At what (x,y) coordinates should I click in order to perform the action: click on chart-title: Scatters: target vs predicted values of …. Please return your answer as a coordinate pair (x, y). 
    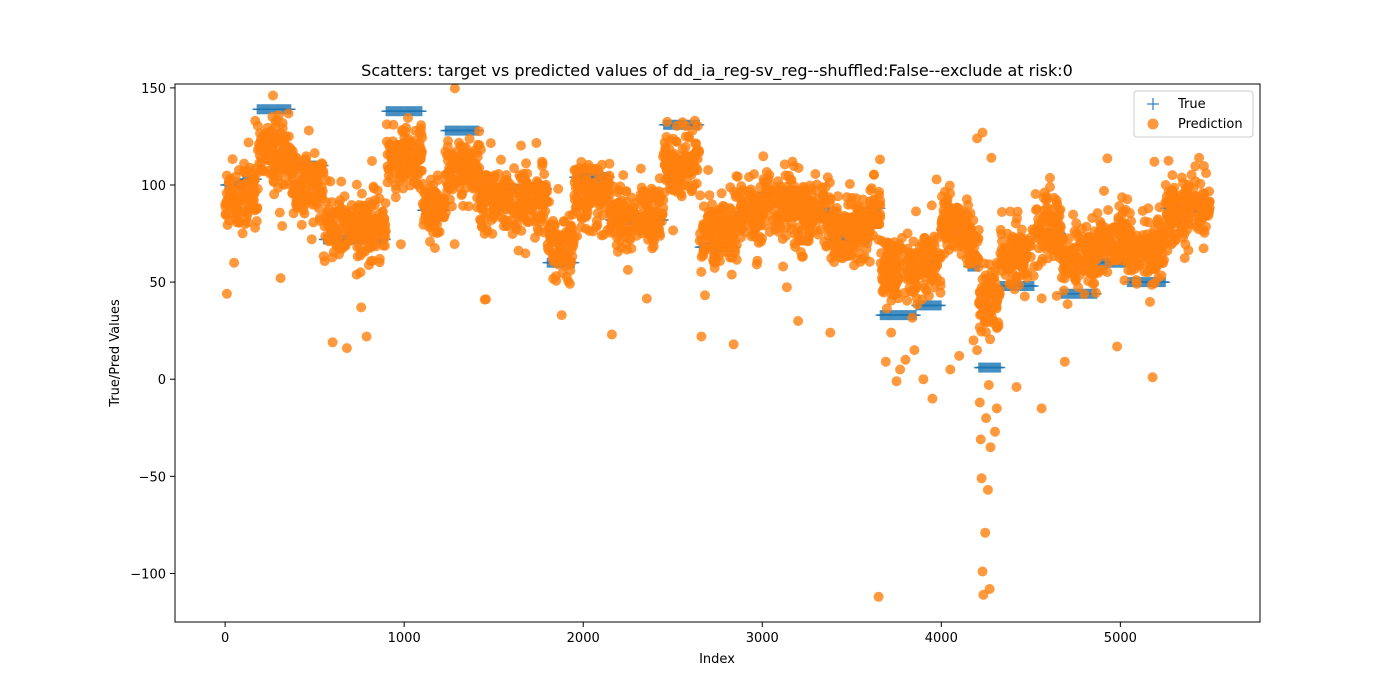
    Looking at the image, I should click on (717, 71).